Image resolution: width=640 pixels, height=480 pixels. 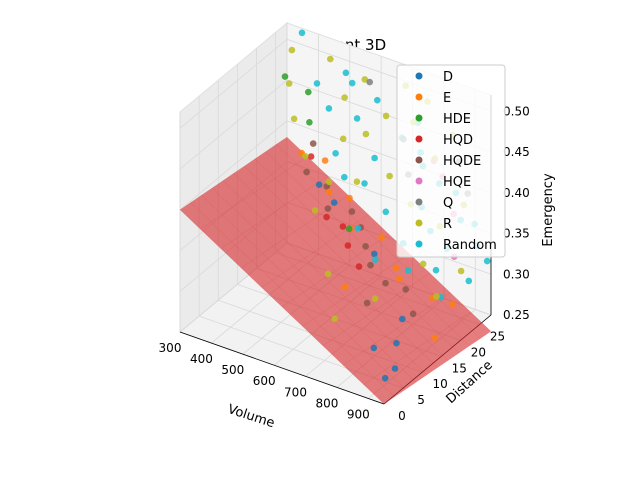 I want to click on legend-marker-hqd, so click(x=419, y=139).